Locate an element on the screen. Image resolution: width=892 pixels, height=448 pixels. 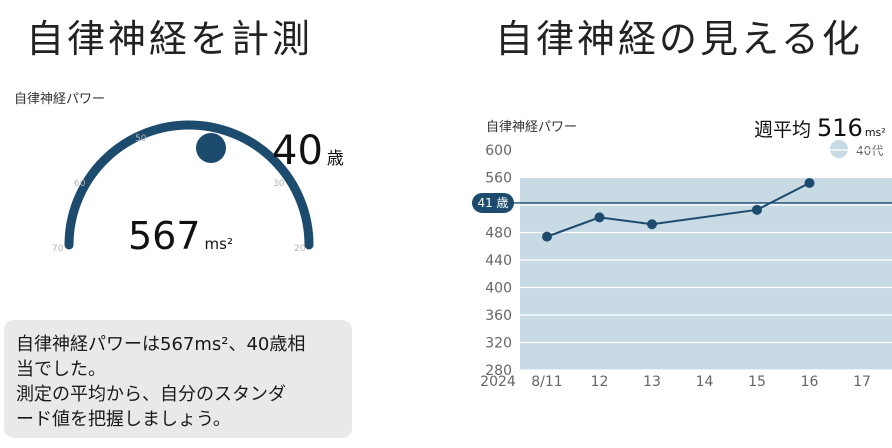
age-value: 40 is located at coordinates (297, 151).